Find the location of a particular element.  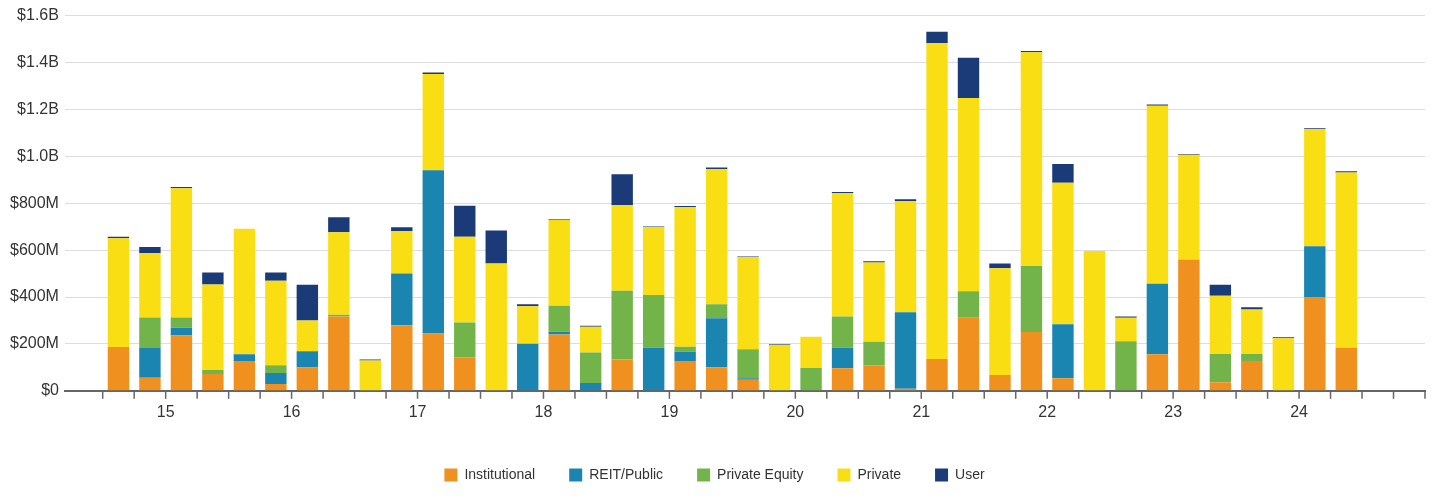

y-tick-label: $1.2B is located at coordinates (38, 108).